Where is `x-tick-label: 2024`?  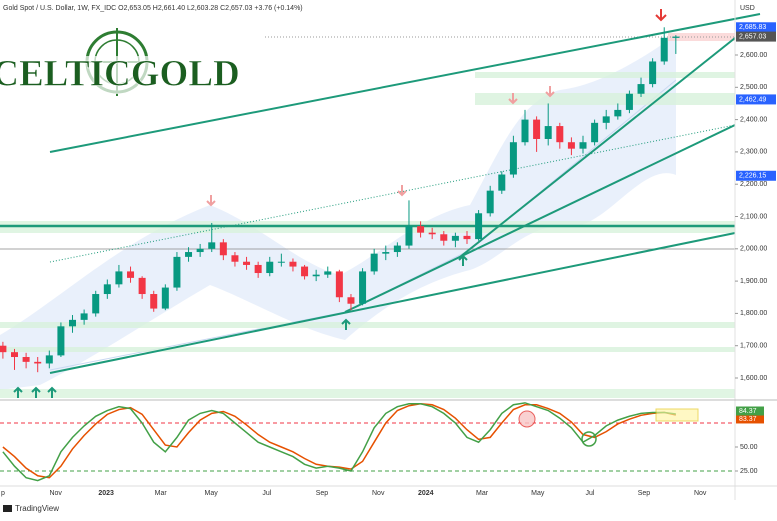
x-tick-label: 2024 is located at coordinates (426, 493).